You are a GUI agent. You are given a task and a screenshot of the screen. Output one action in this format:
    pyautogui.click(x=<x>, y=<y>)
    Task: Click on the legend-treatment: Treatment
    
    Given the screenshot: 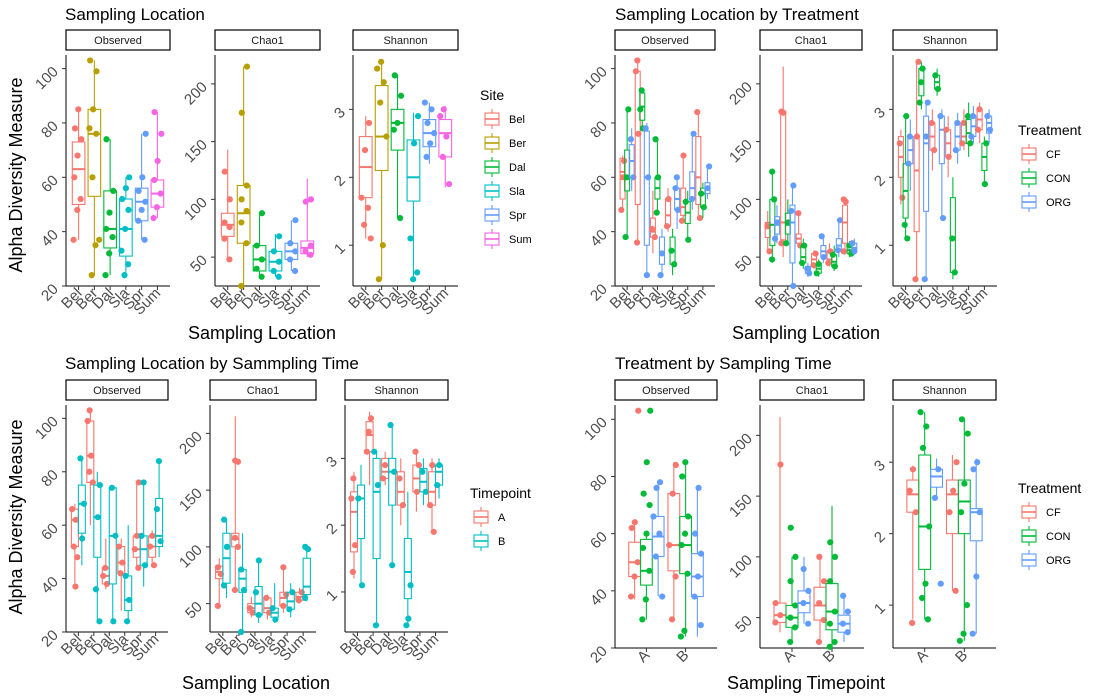 What is the action you would take?
    pyautogui.click(x=1049, y=130)
    